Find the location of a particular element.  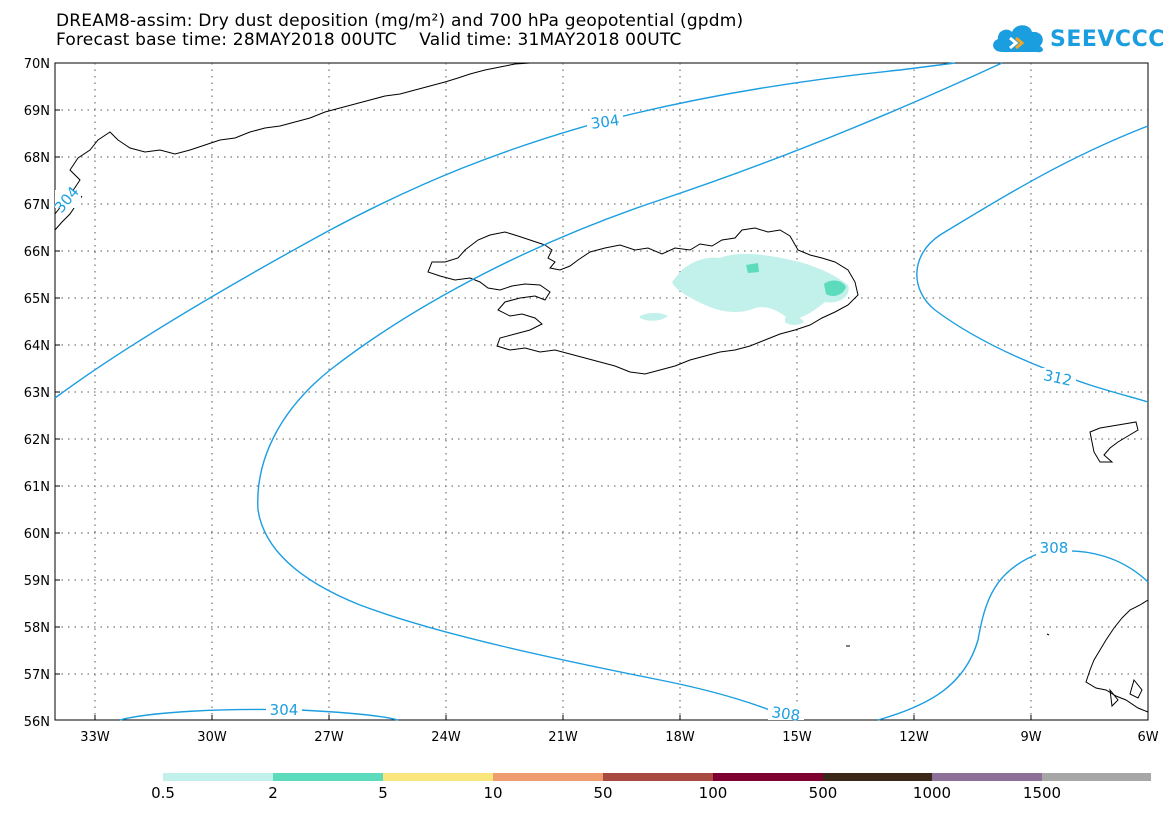

colorbar-label: 1000 is located at coordinates (932, 793).